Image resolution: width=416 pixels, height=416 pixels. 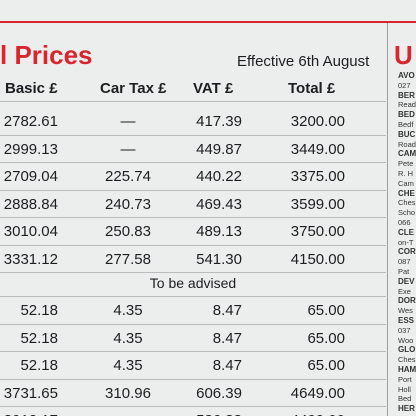 What do you see at coordinates (303, 61) in the screenshot?
I see `effective-date: Effective 6th August` at bounding box center [303, 61].